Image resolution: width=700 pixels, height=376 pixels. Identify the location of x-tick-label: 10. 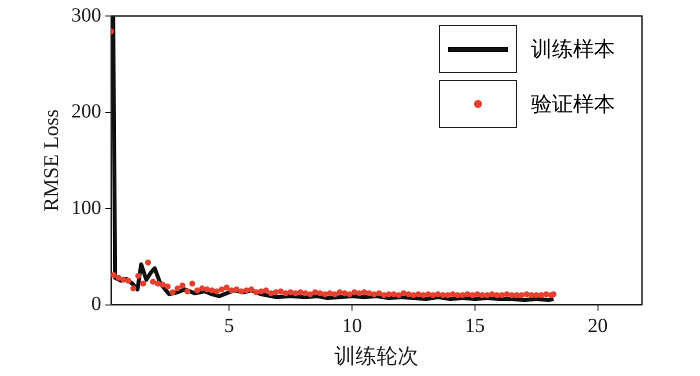
(352, 326).